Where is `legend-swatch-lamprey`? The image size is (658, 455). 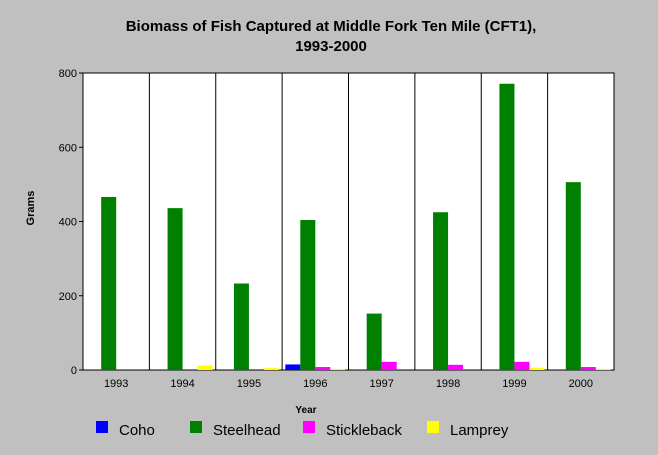 legend-swatch-lamprey is located at coordinates (433, 427).